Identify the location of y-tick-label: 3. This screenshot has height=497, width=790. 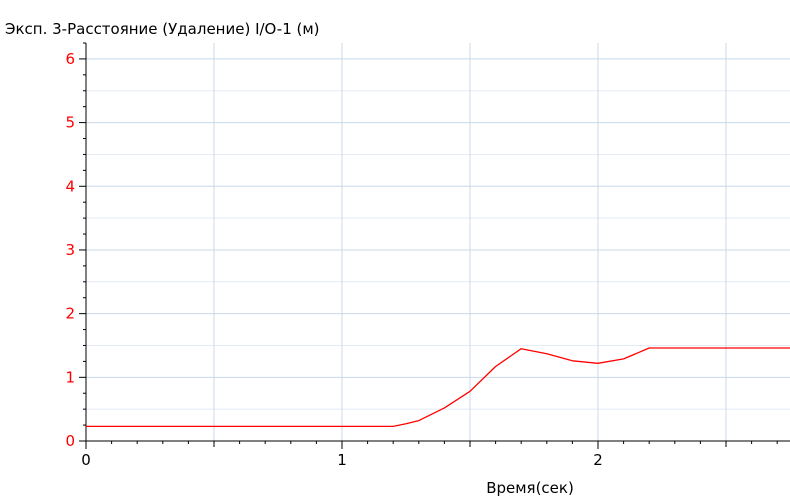
(70, 250).